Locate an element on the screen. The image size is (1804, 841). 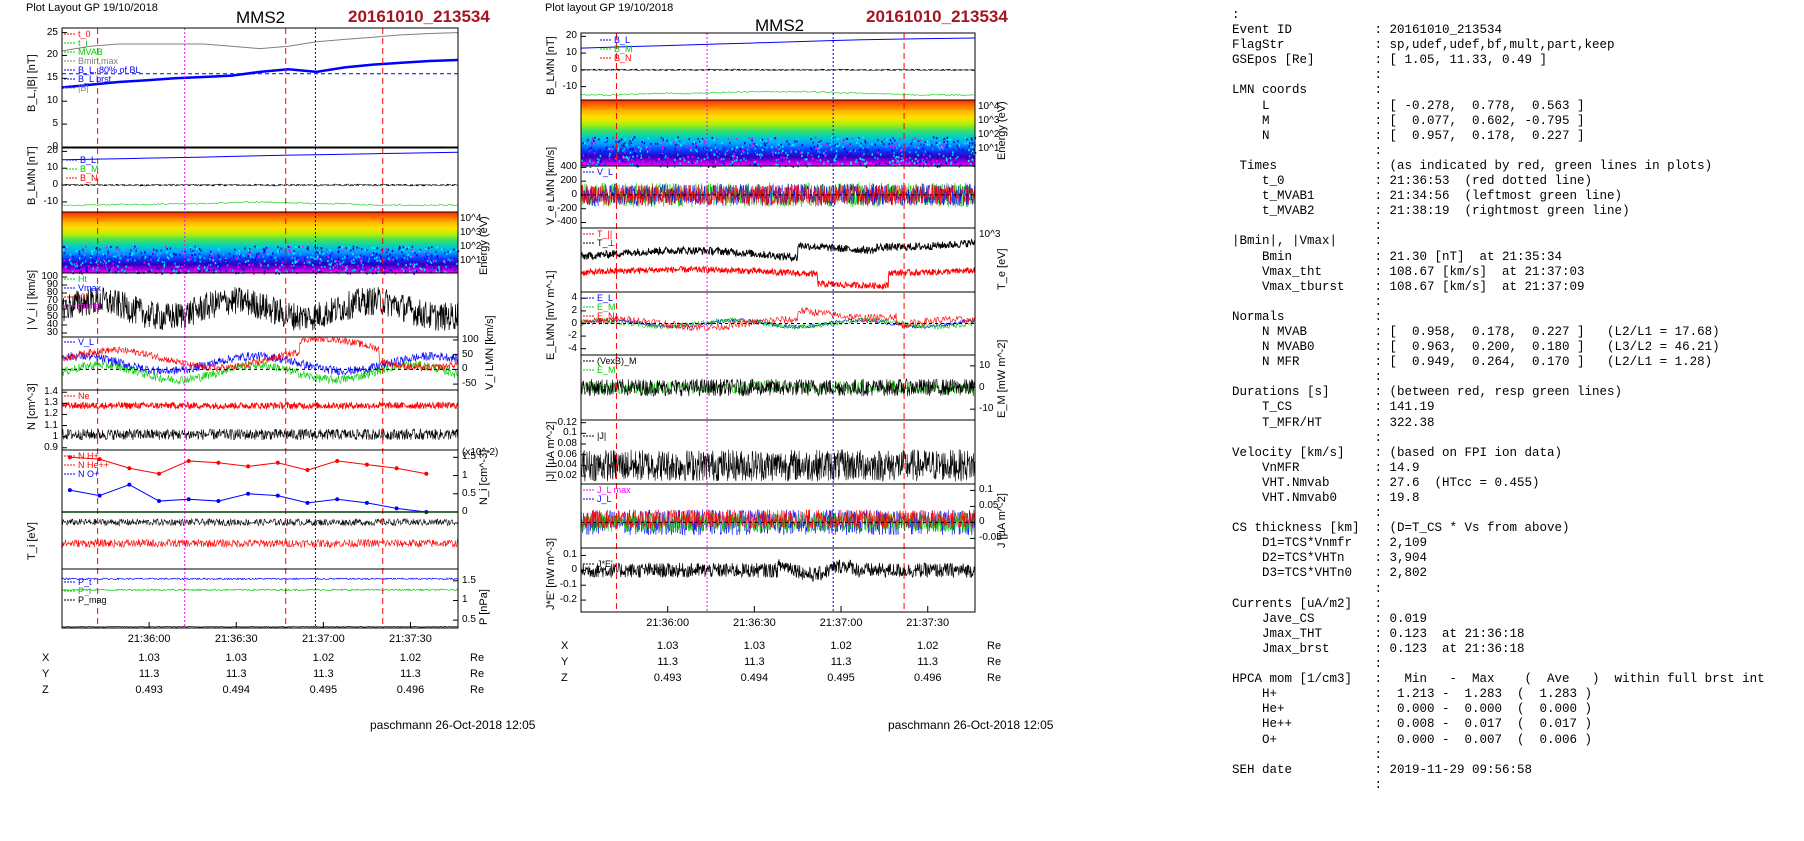
ytick-label: 80 is located at coordinates (52, 292).